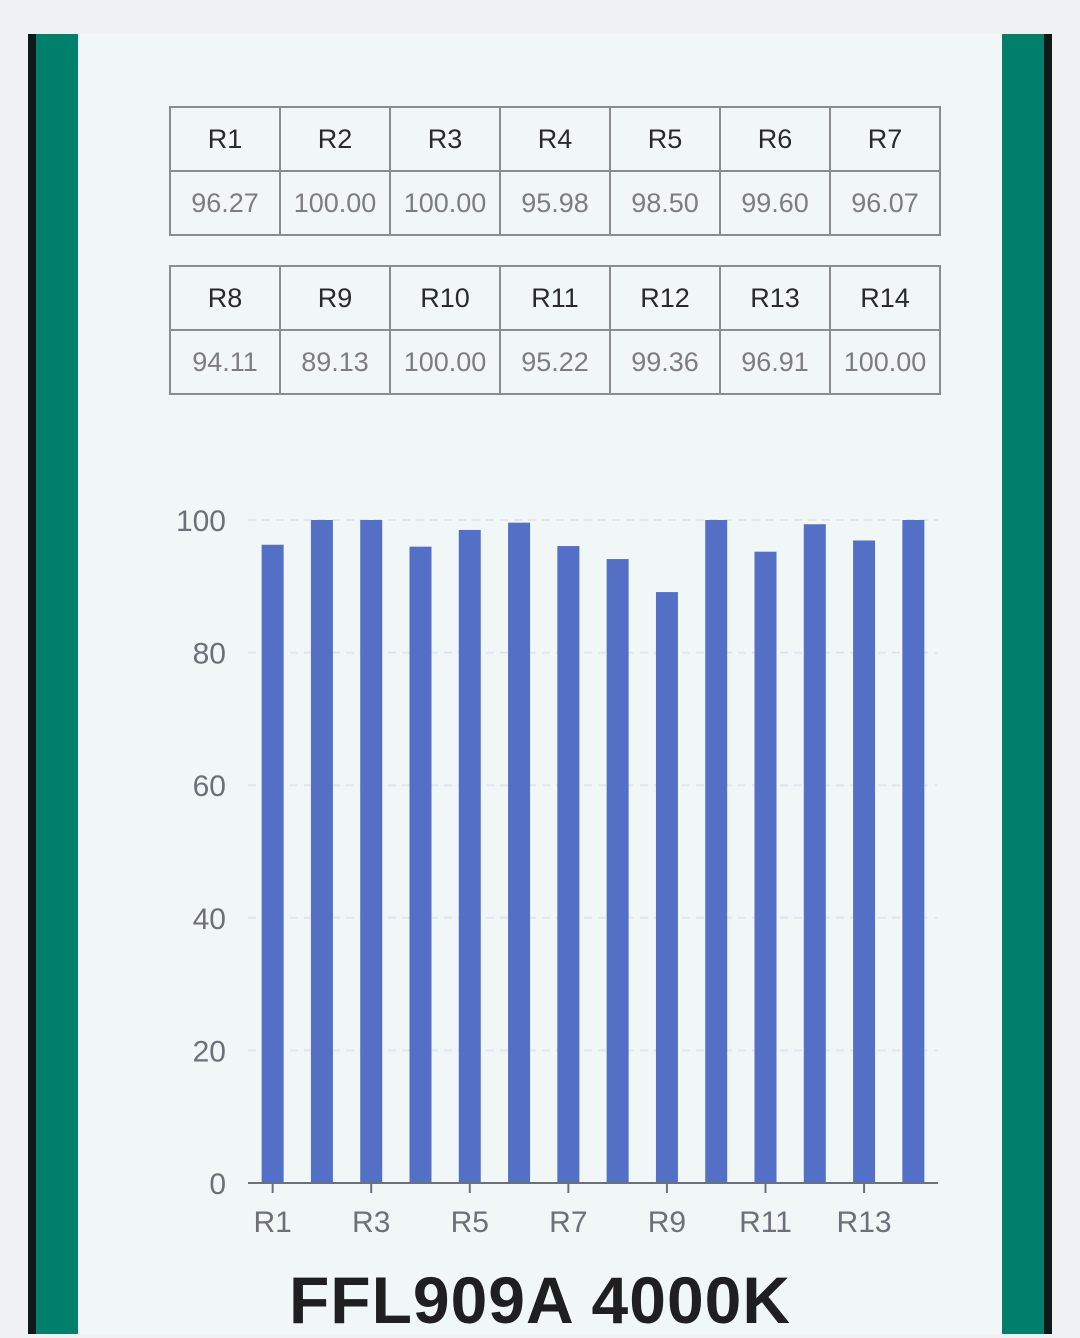 This screenshot has width=1080, height=1338. I want to click on table-value-cell: 95.98, so click(555, 203).